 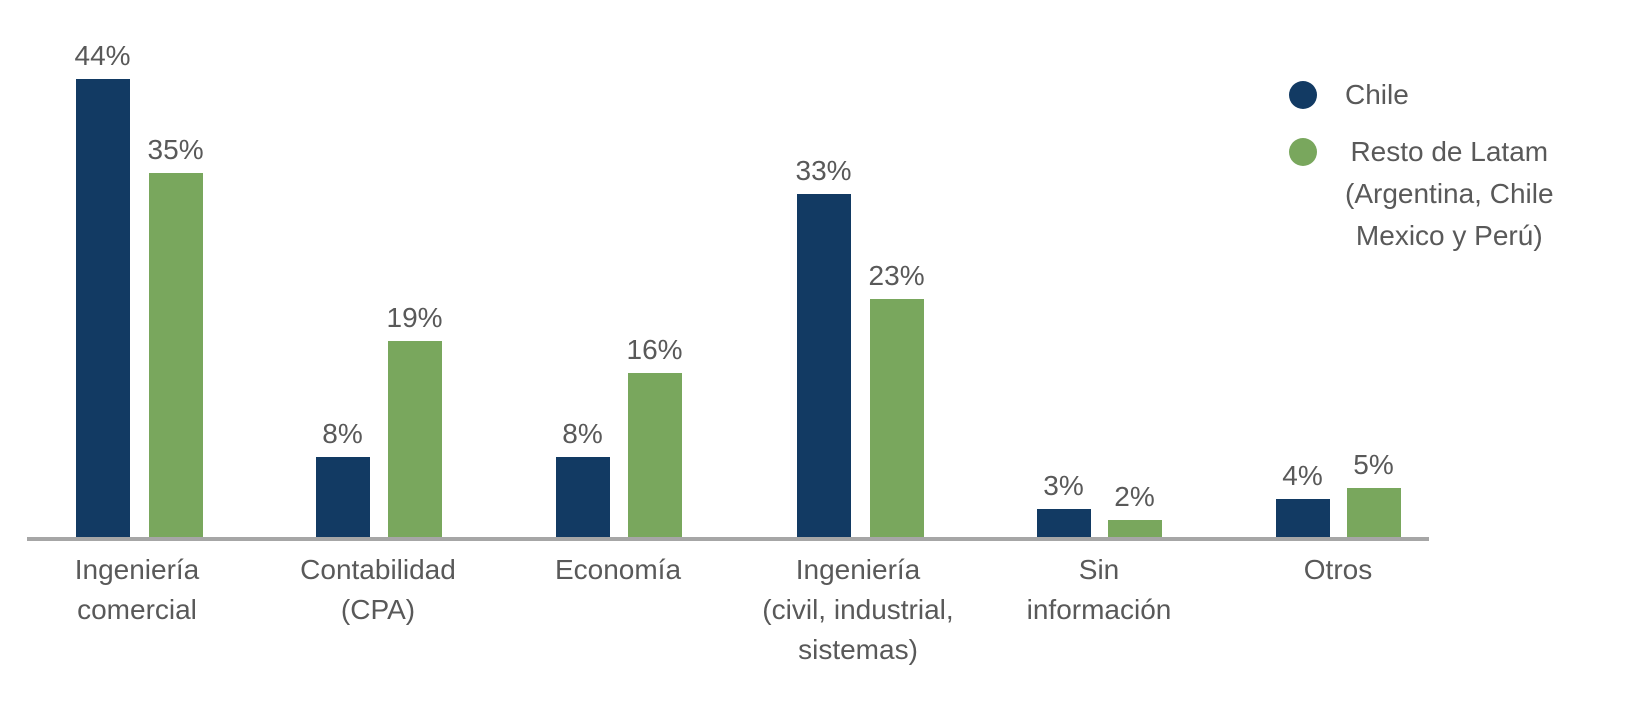 I want to click on value-label: 33%, so click(x=823, y=170).